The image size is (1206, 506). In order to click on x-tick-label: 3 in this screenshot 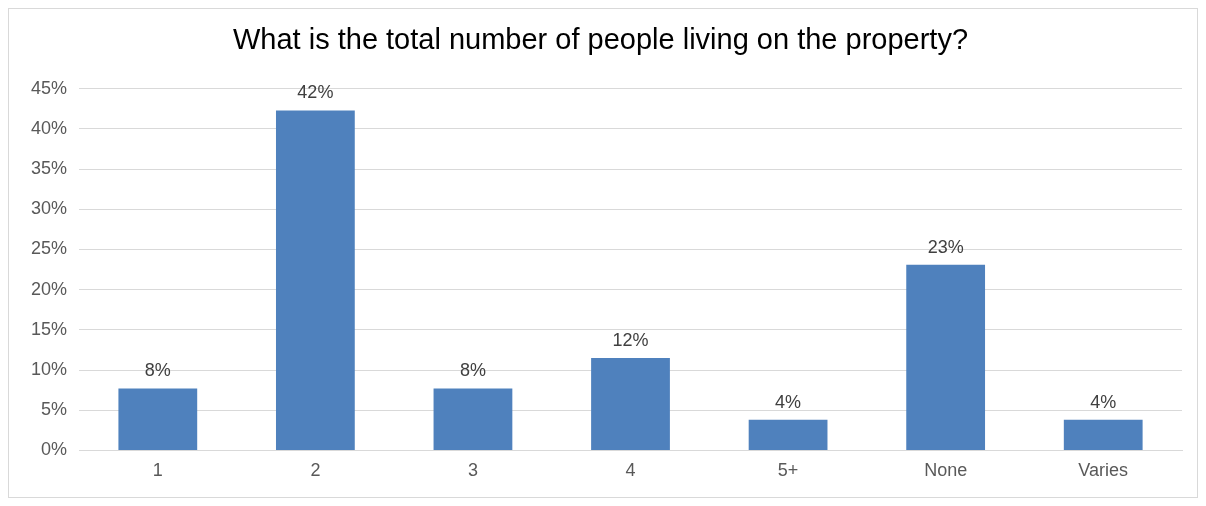, I will do `click(472, 470)`.